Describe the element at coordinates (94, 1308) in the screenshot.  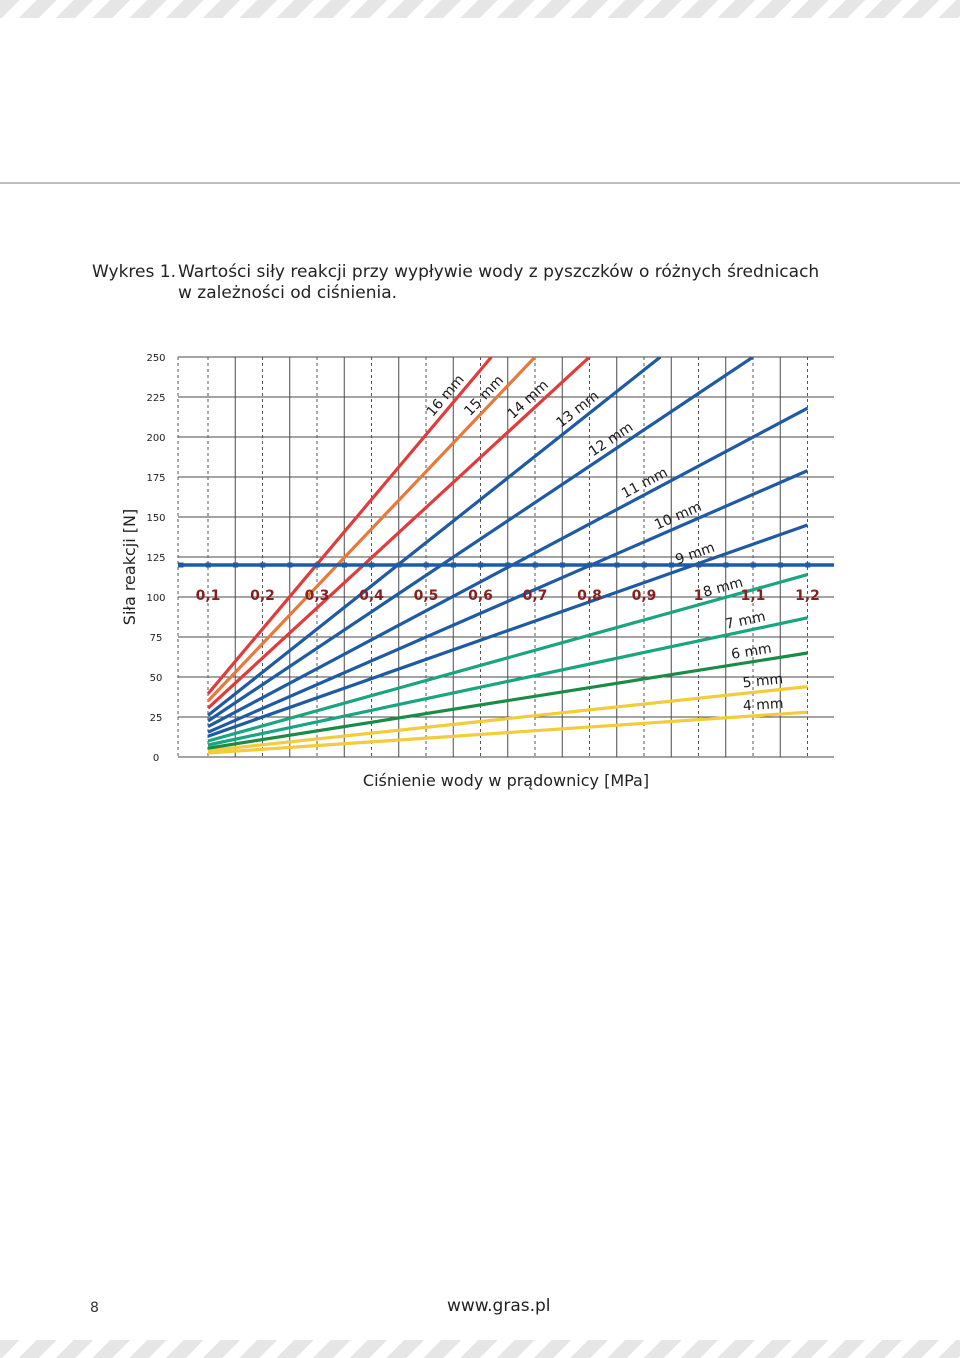
I see `page-number: 8` at that location.